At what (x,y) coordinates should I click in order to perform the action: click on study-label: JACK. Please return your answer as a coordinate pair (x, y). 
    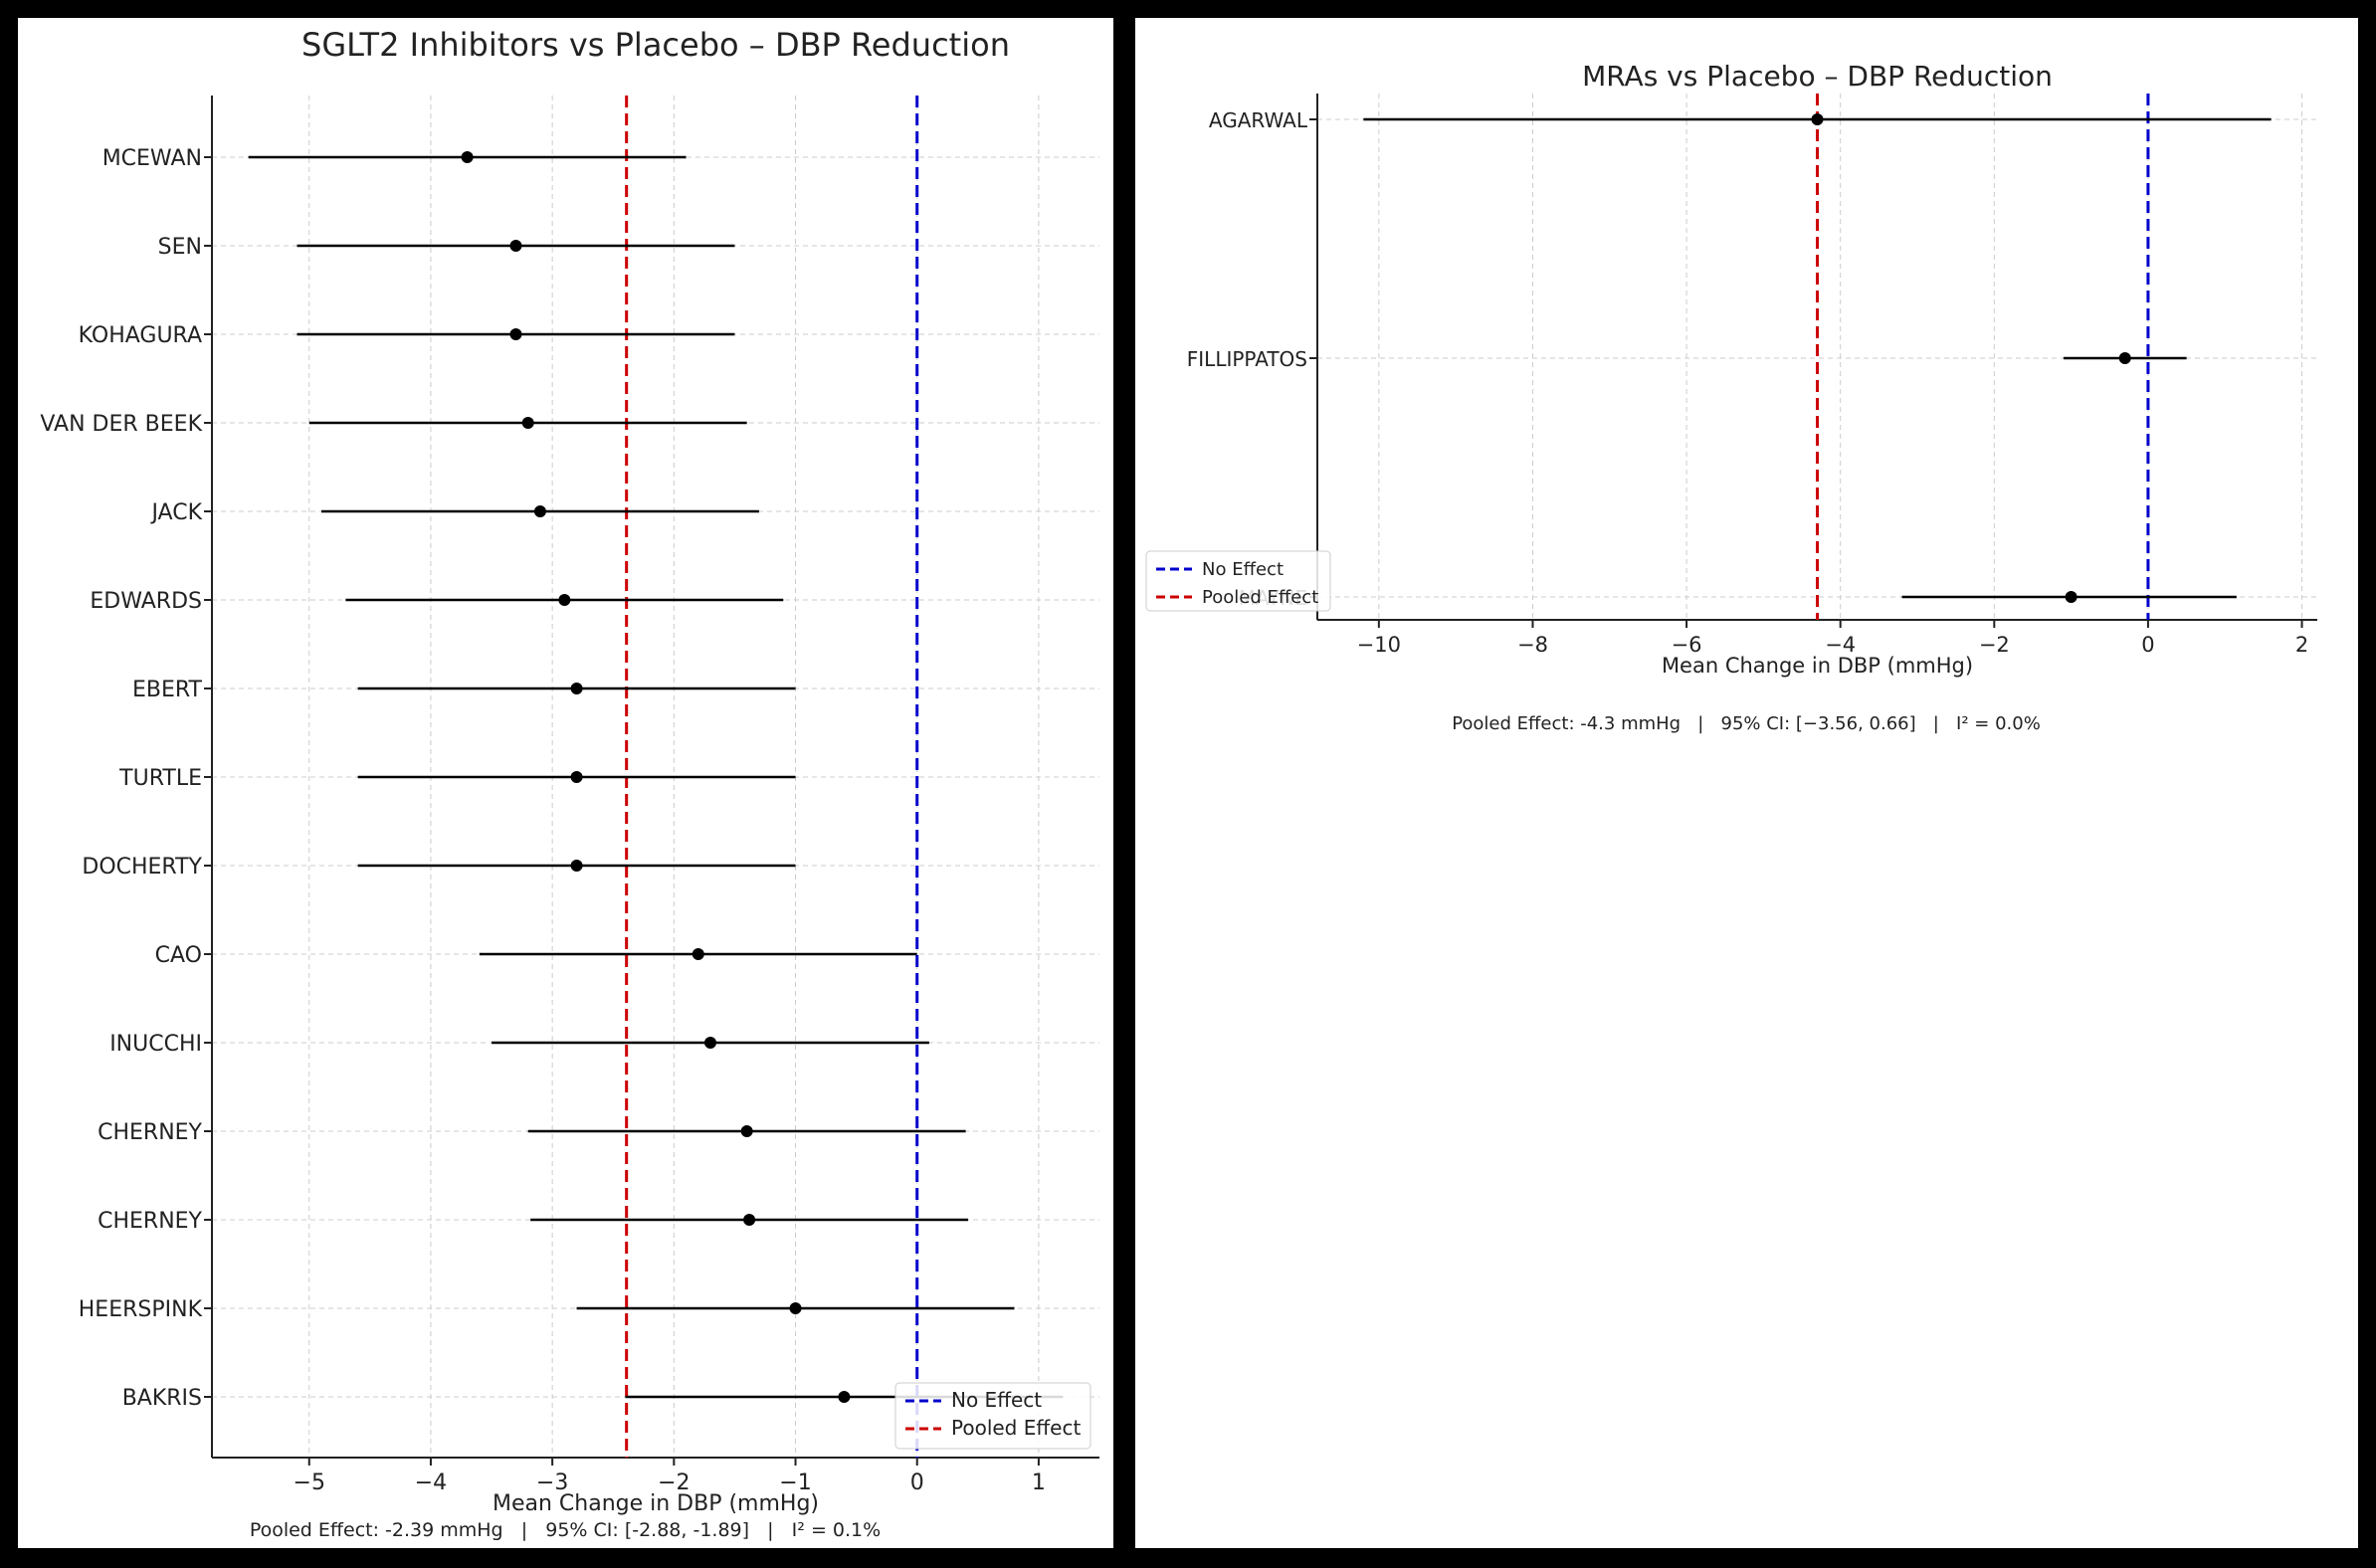
    Looking at the image, I should click on (175, 512).